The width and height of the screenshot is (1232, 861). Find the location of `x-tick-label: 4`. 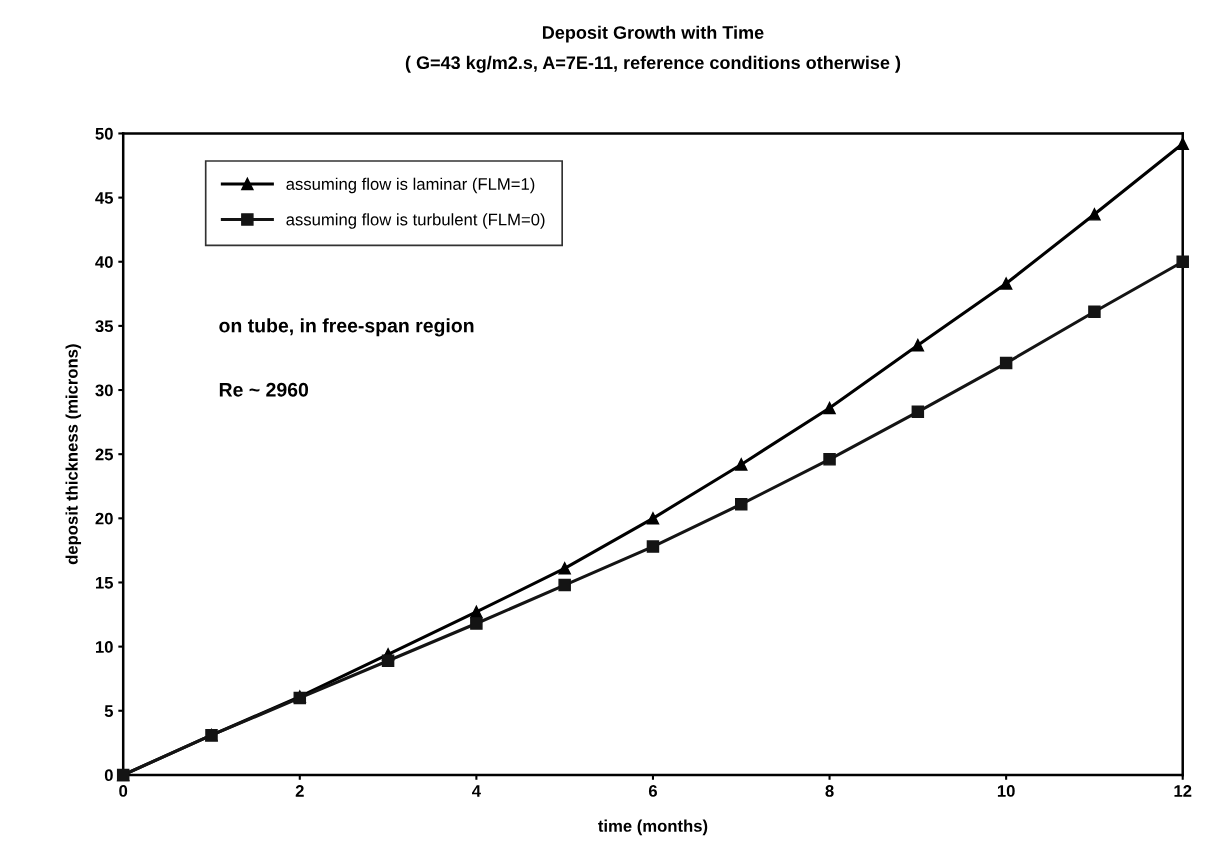

x-tick-label: 4 is located at coordinates (476, 791).